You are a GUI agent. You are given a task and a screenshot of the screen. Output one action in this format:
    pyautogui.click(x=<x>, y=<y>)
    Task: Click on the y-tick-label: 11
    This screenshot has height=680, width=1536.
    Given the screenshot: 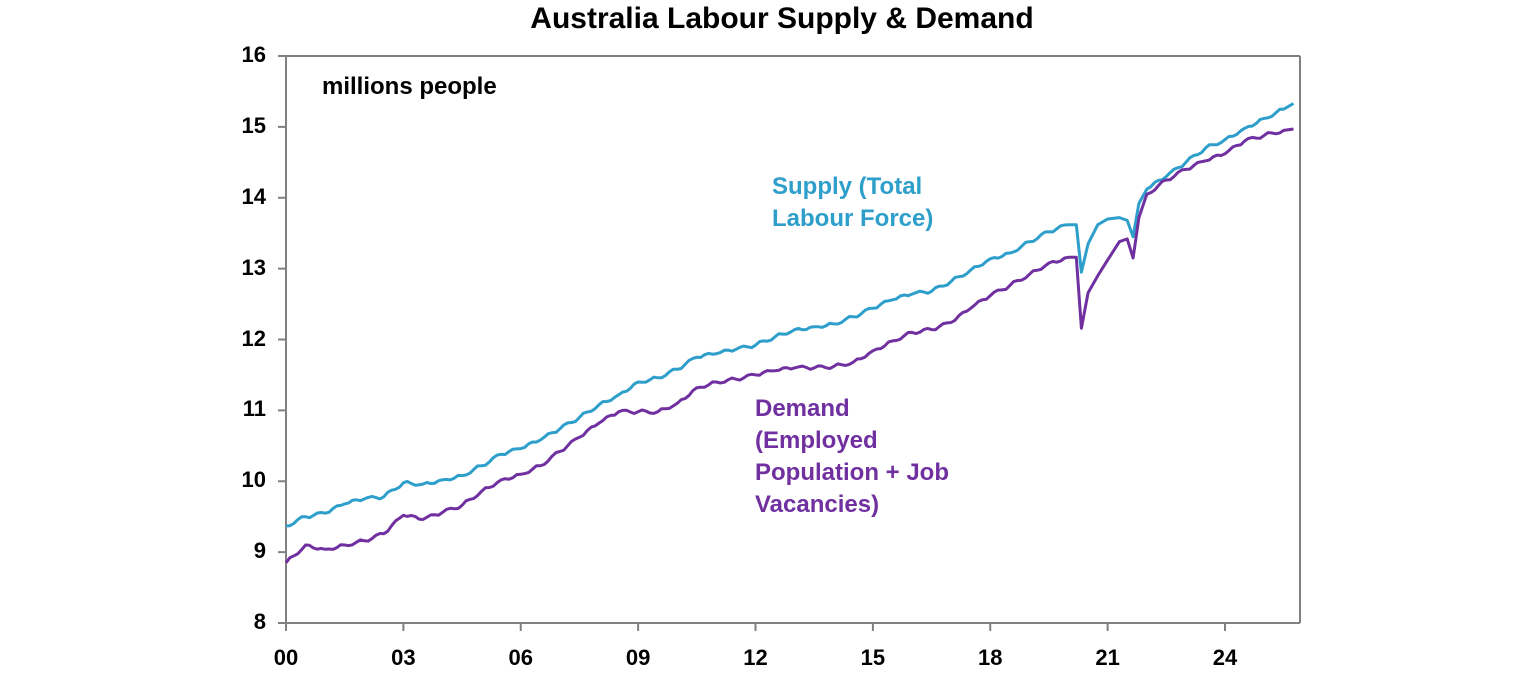 What is the action you would take?
    pyautogui.click(x=254, y=409)
    